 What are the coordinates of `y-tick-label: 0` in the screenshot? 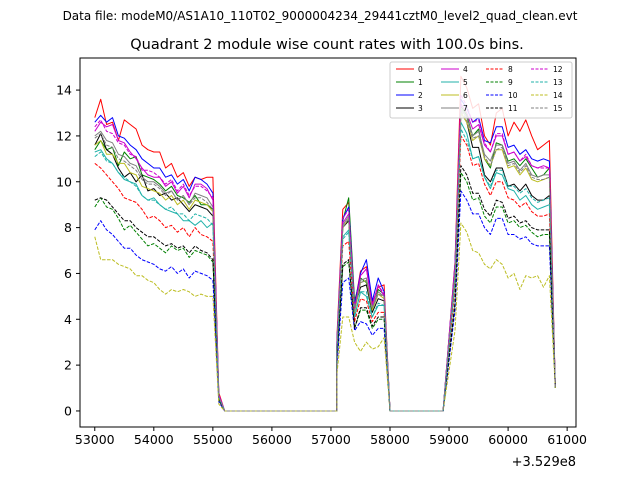 It's located at (68, 410).